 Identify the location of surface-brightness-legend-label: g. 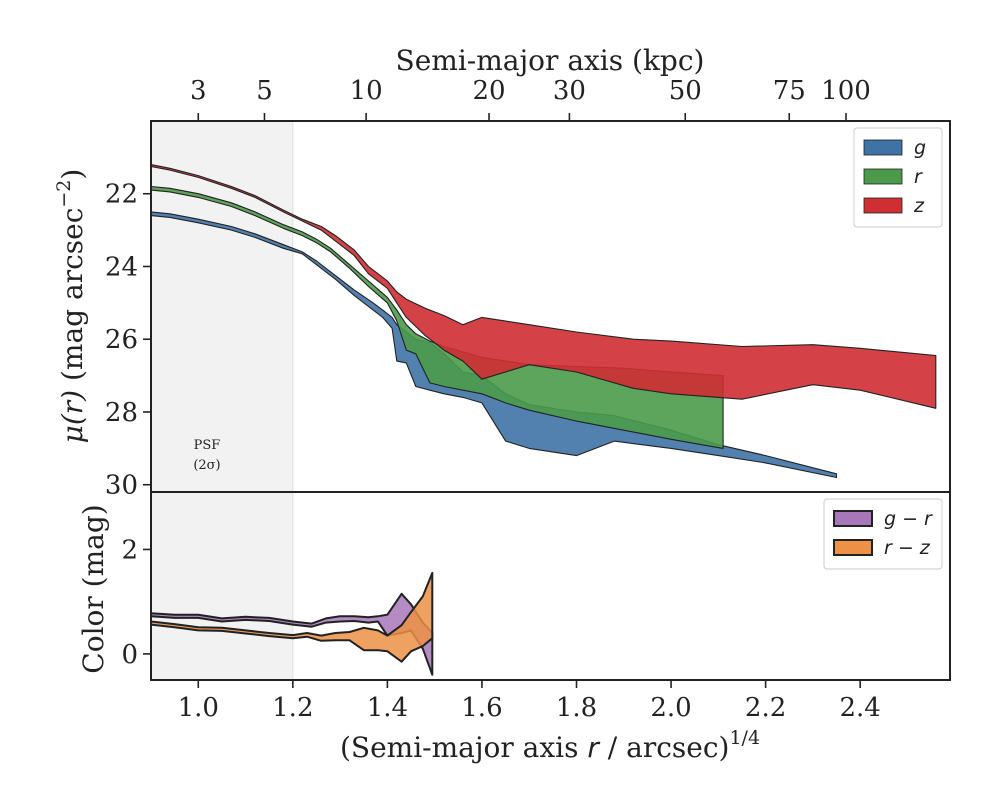
(920, 148).